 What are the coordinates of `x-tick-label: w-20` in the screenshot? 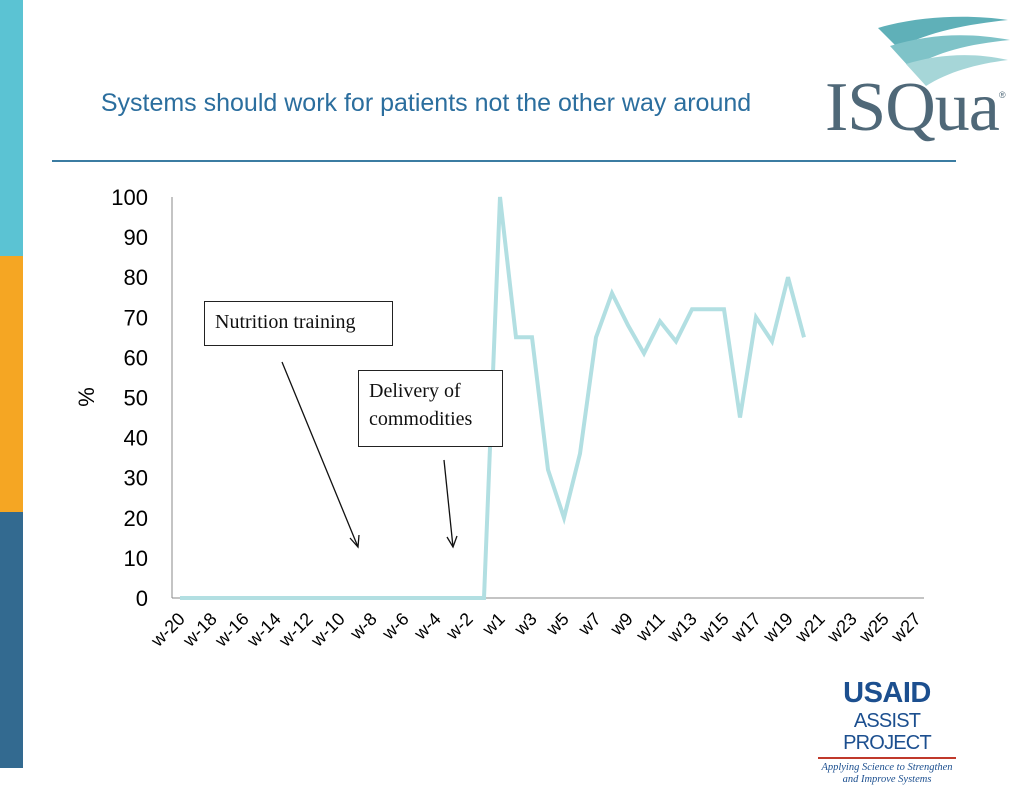 It's located at (167, 630).